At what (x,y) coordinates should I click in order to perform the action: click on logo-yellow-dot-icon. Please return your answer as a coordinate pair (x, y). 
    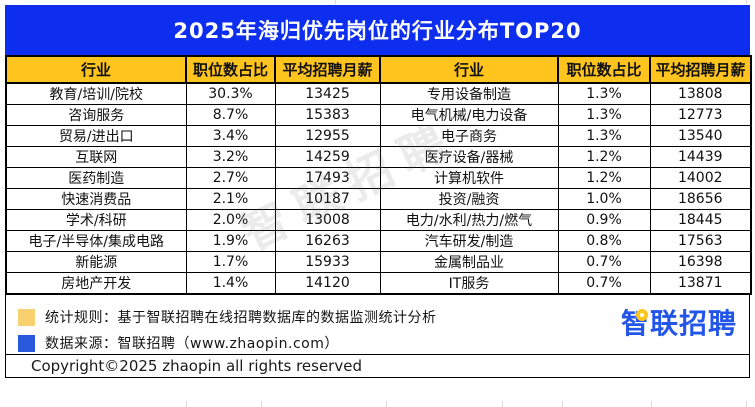
    Looking at the image, I should click on (641, 315).